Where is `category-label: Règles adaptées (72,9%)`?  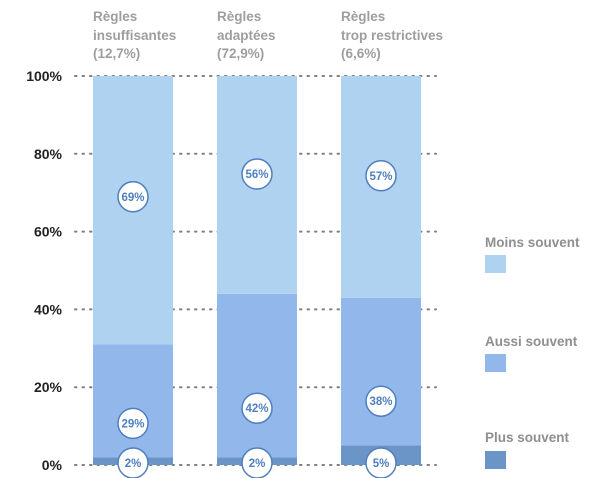
category-label: Règles adaptées (72,9%) is located at coordinates (246, 35).